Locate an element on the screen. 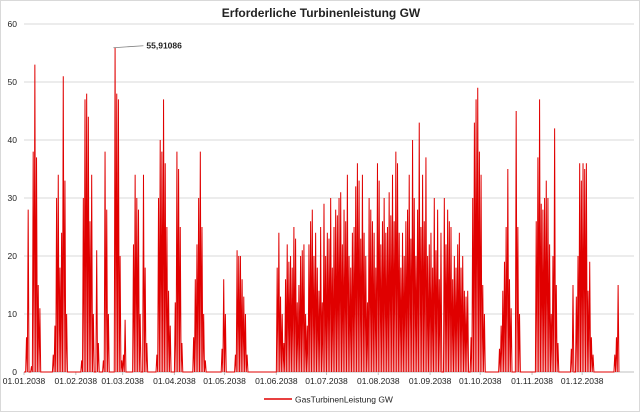  x-tick-label: 01.03.2038 is located at coordinates (122, 381).